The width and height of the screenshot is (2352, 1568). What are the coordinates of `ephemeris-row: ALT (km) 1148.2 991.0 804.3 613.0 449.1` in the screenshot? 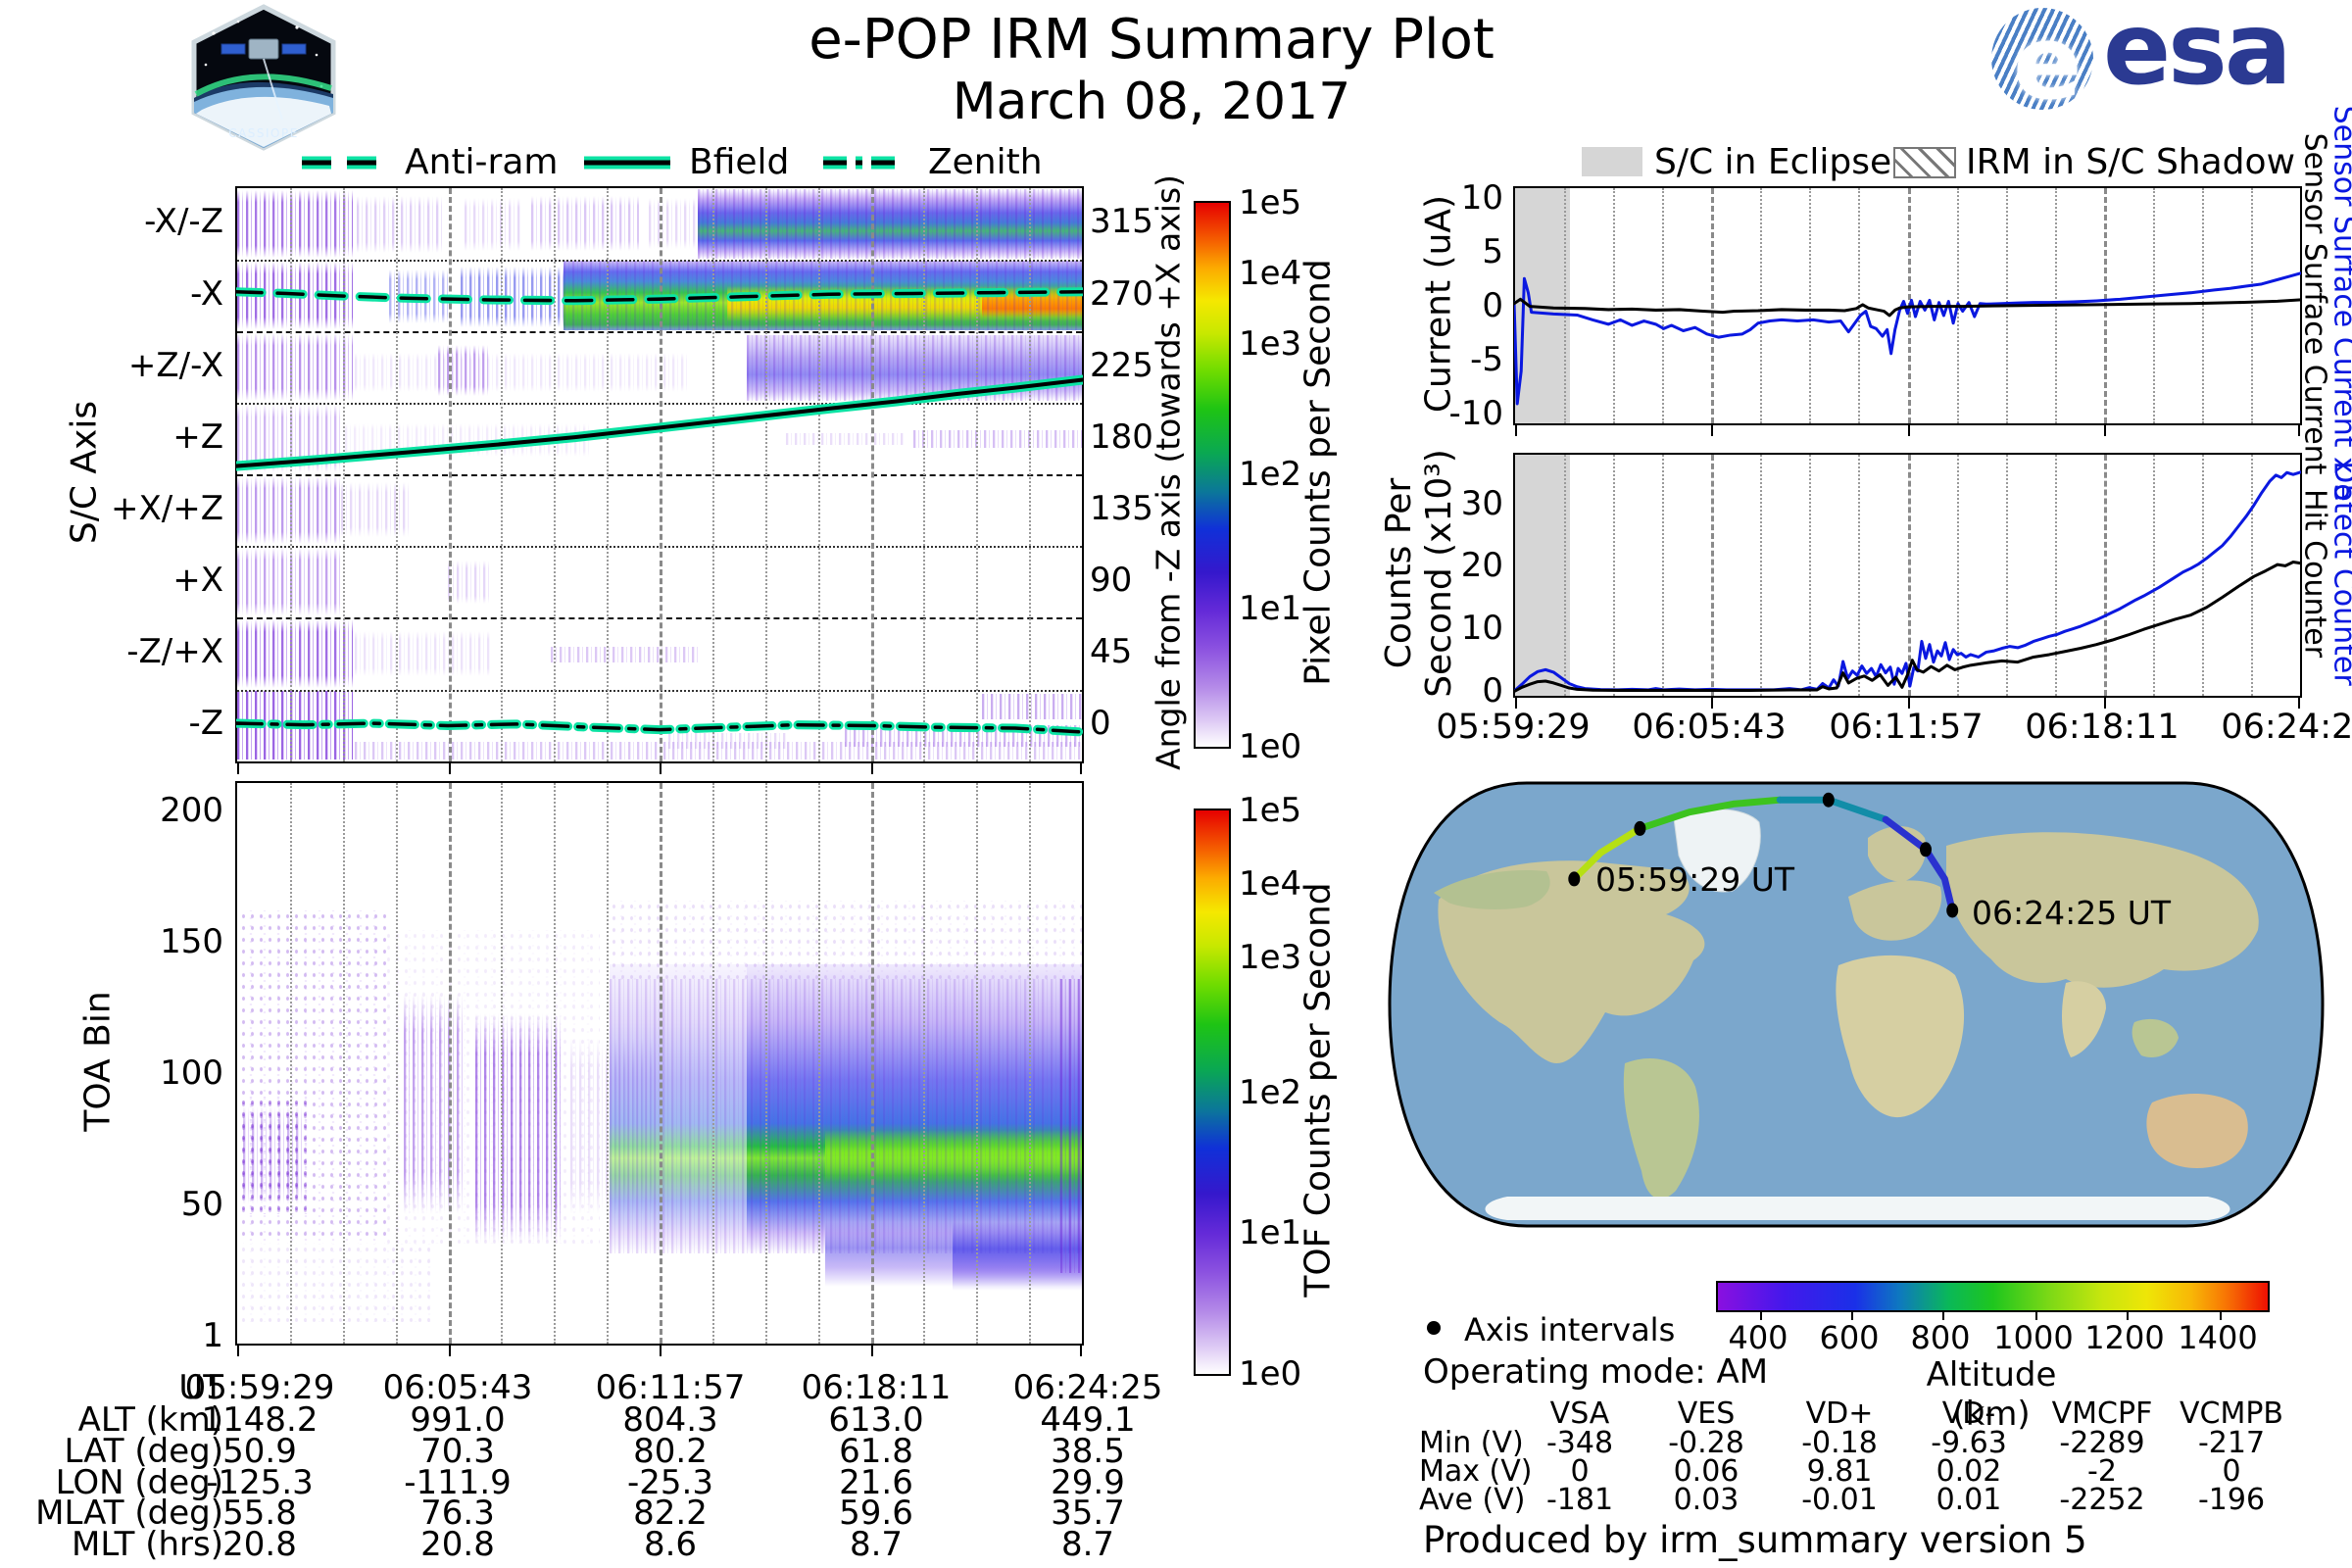 It's located at (735, 1420).